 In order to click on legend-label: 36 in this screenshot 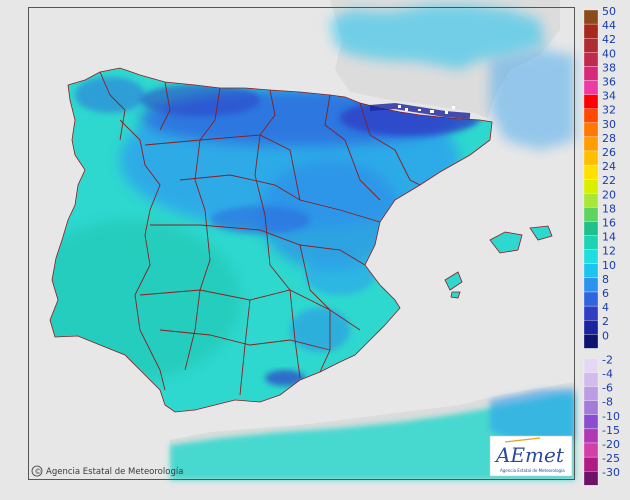, I will do `click(609, 82)`.